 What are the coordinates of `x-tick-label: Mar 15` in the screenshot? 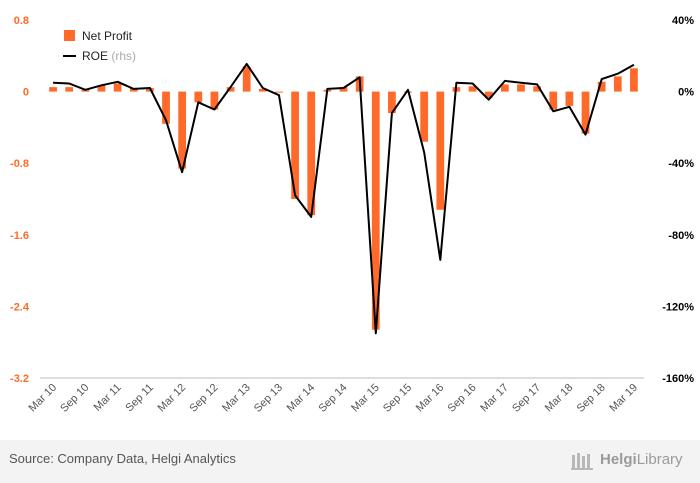 It's located at (365, 398).